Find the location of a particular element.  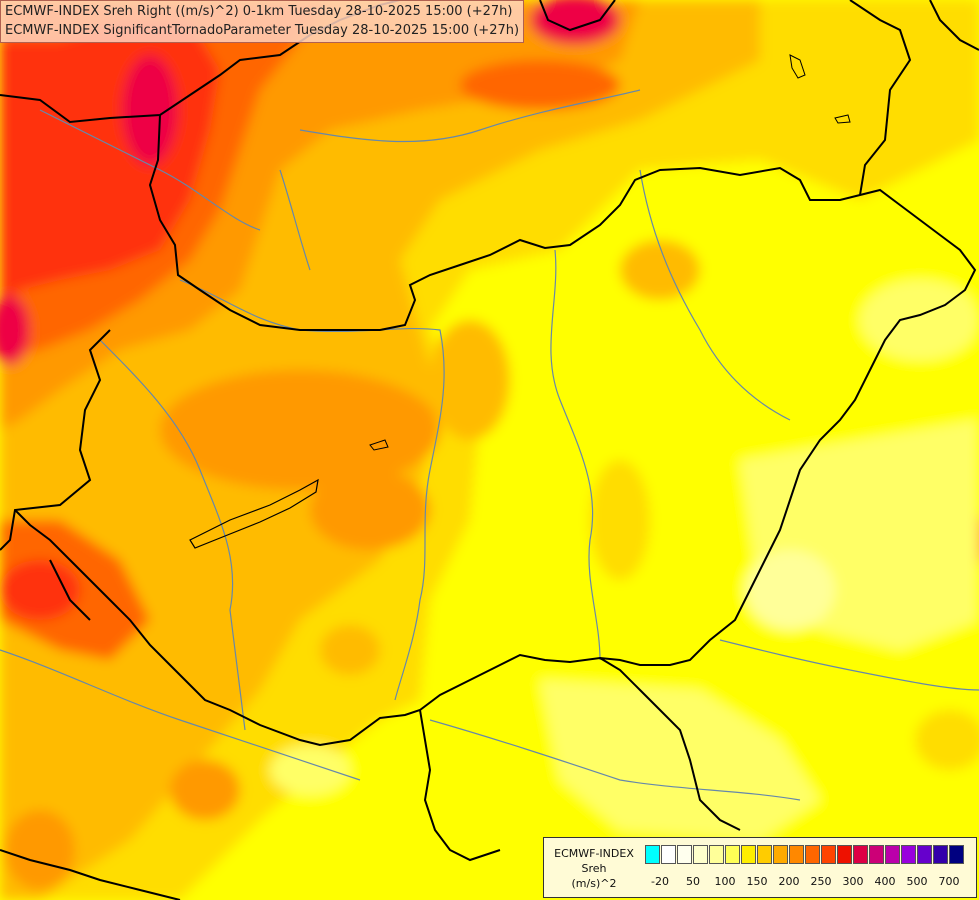

legend-ticks: -20 50 100 150 200 250 300 400 500 700 is located at coordinates (810, 882).